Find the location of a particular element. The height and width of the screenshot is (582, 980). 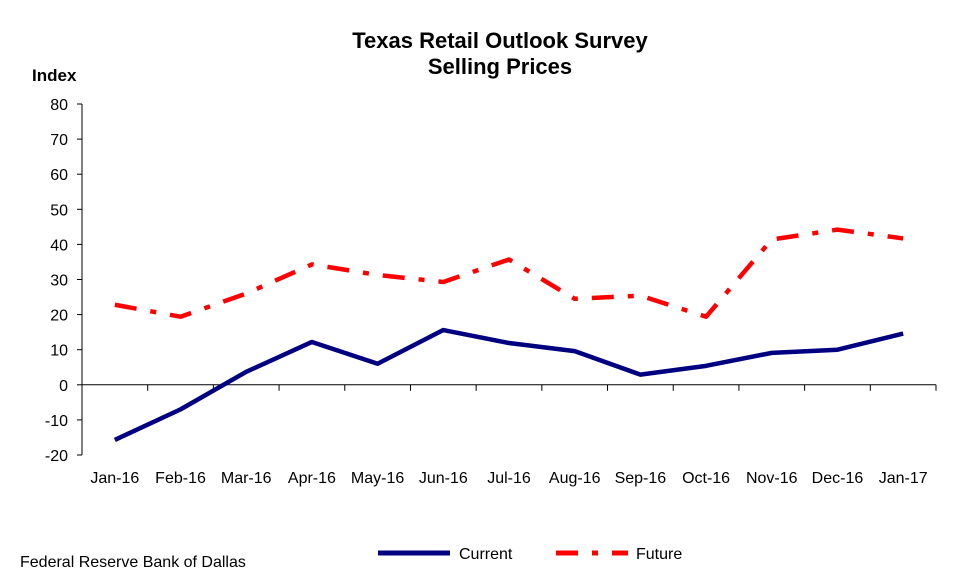

y-tick-label: 40 is located at coordinates (59, 245).